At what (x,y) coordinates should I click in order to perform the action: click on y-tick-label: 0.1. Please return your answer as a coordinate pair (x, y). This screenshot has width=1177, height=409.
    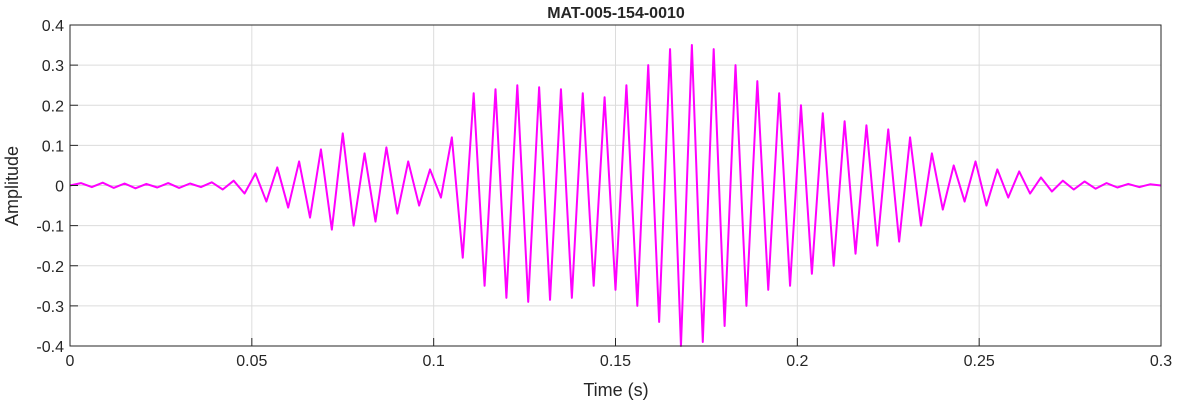
    Looking at the image, I should click on (53, 146).